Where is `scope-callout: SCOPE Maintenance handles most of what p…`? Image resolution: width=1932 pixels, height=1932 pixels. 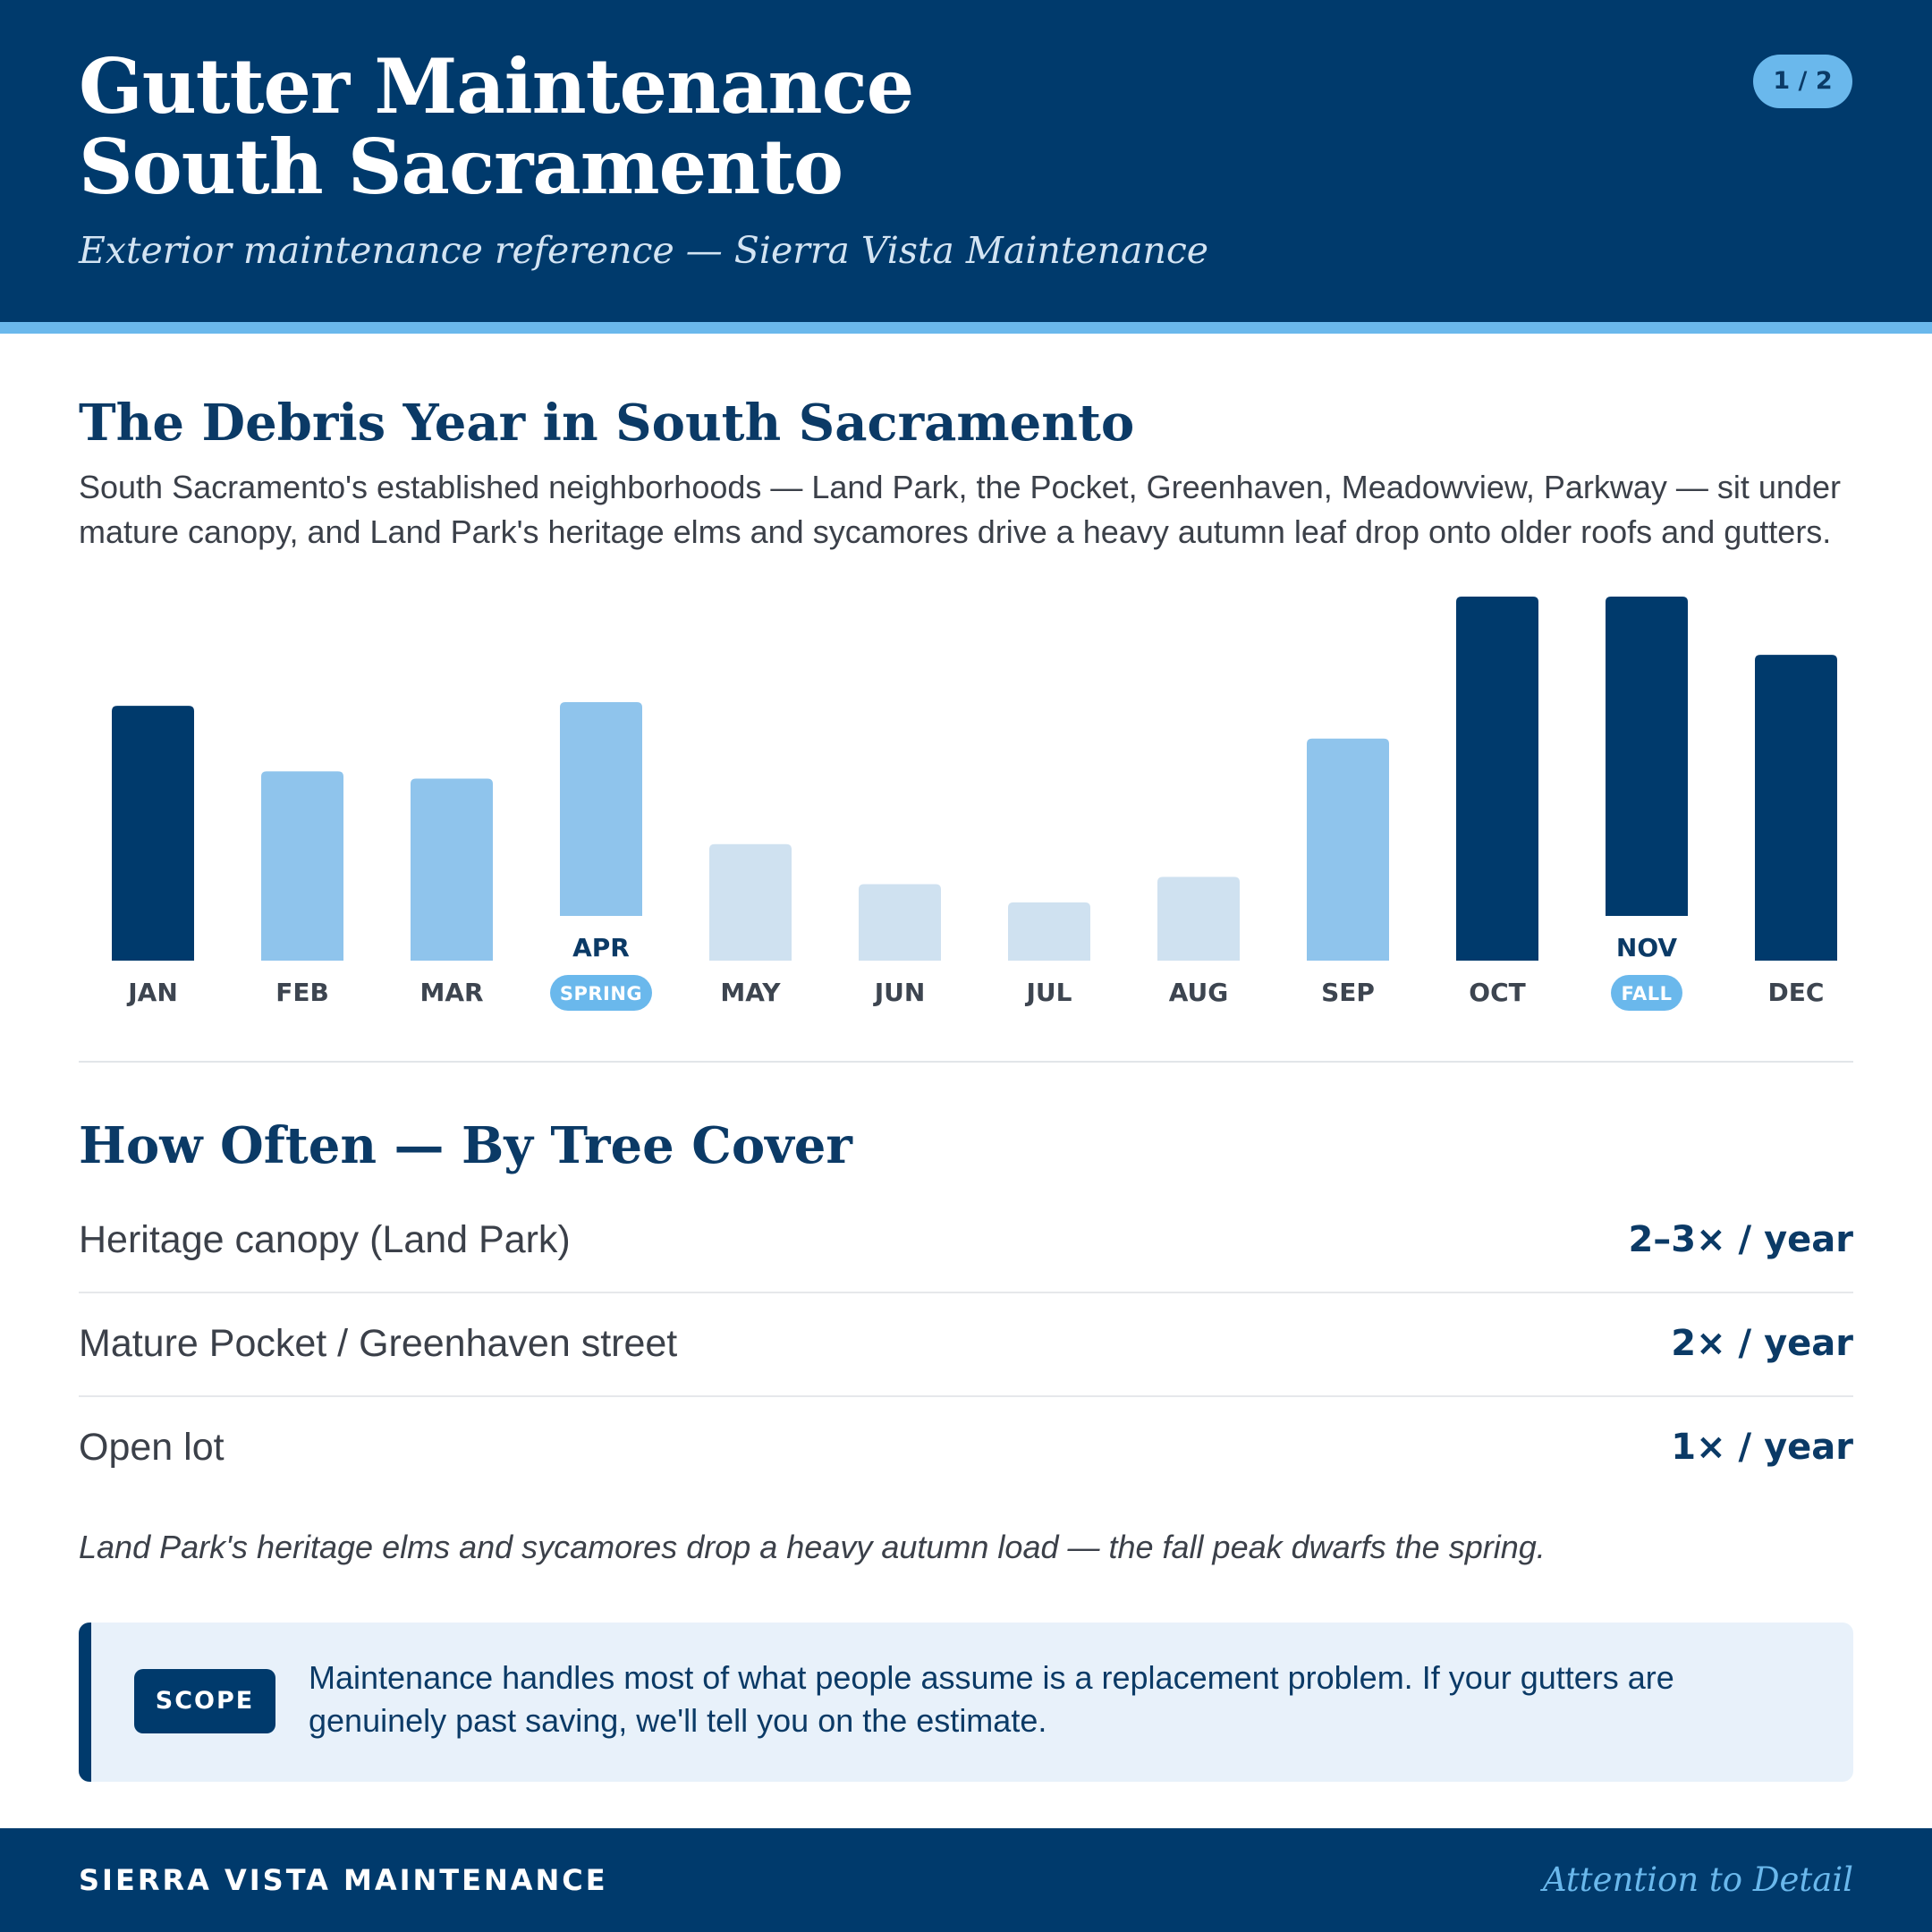
scope-callout: SCOPE Maintenance handles most of what p… is located at coordinates (966, 1702).